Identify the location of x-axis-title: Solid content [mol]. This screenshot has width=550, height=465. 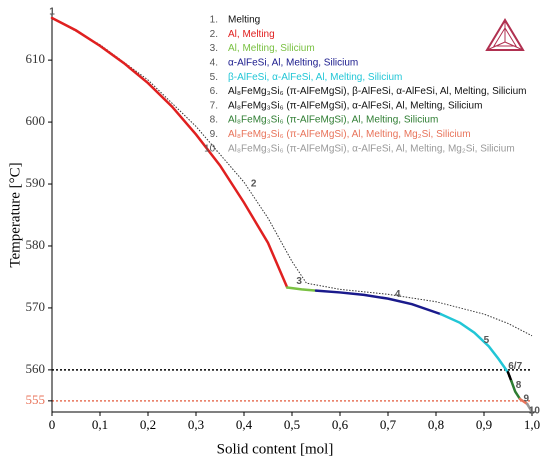
(275, 449).